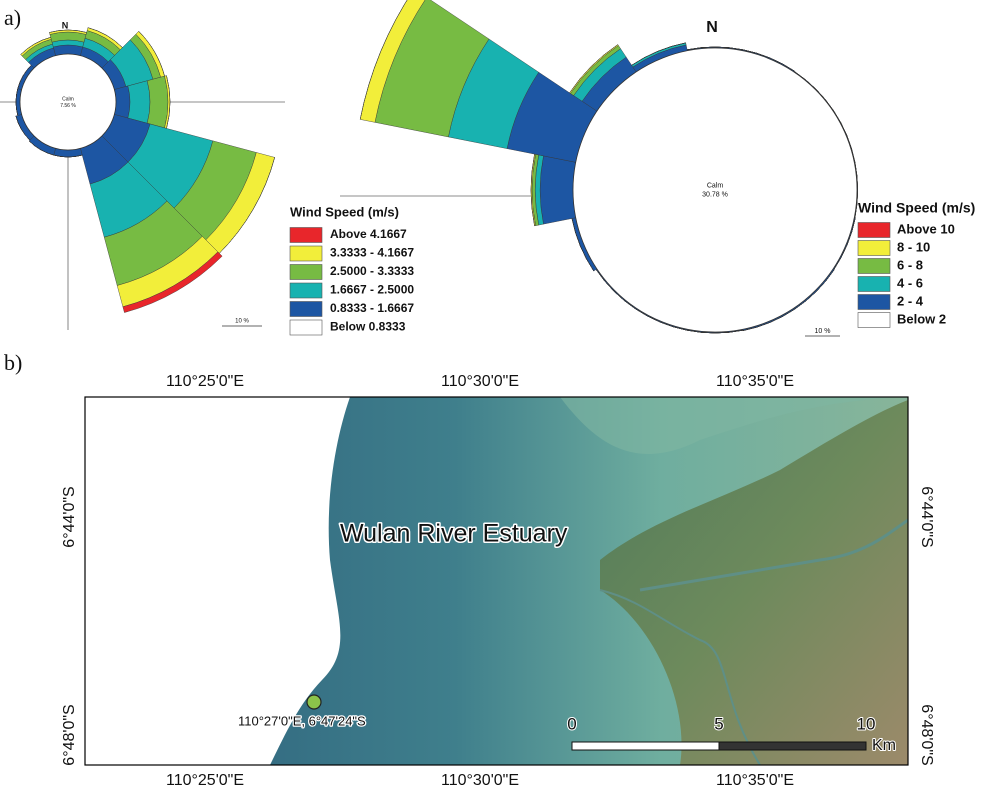  Describe the element at coordinates (13, 362) in the screenshot. I see `panel-label: b)` at that location.